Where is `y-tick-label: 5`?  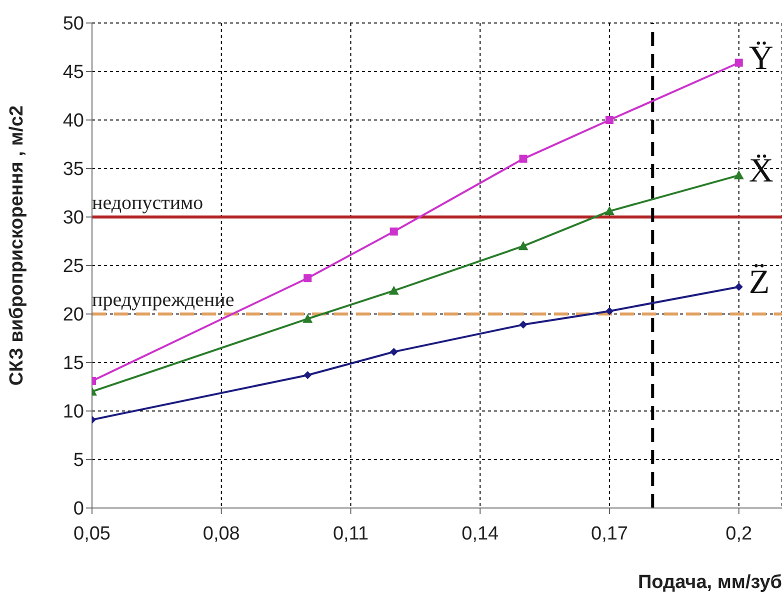 y-tick-label: 5 is located at coordinates (78, 461).